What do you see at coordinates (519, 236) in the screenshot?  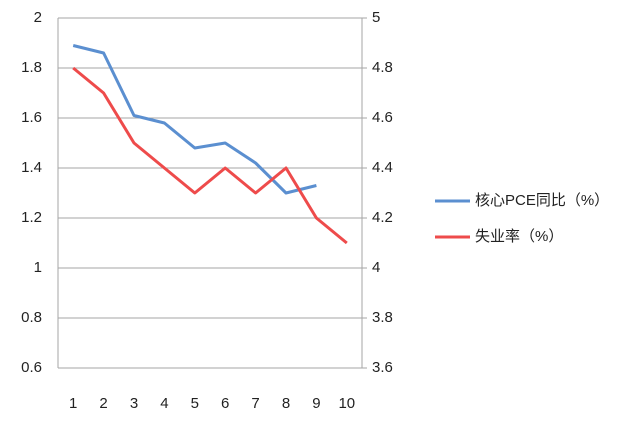 I see `legend-label: 失业率（%）` at bounding box center [519, 236].